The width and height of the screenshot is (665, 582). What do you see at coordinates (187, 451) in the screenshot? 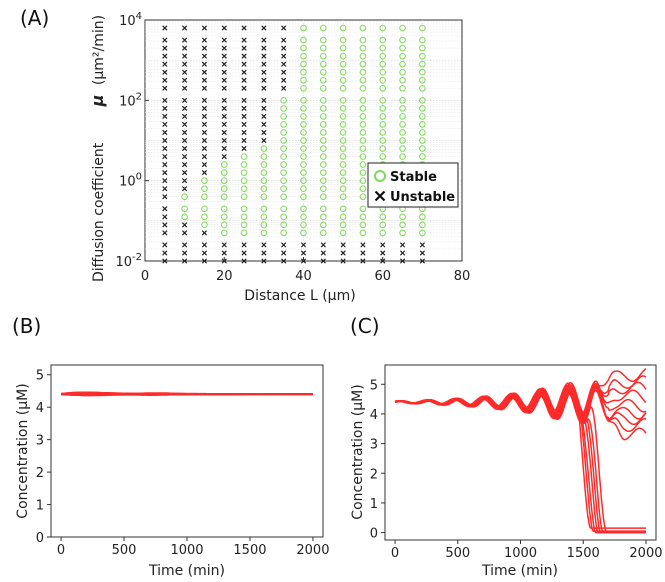
I see `chart-b-plot-area` at bounding box center [187, 451].